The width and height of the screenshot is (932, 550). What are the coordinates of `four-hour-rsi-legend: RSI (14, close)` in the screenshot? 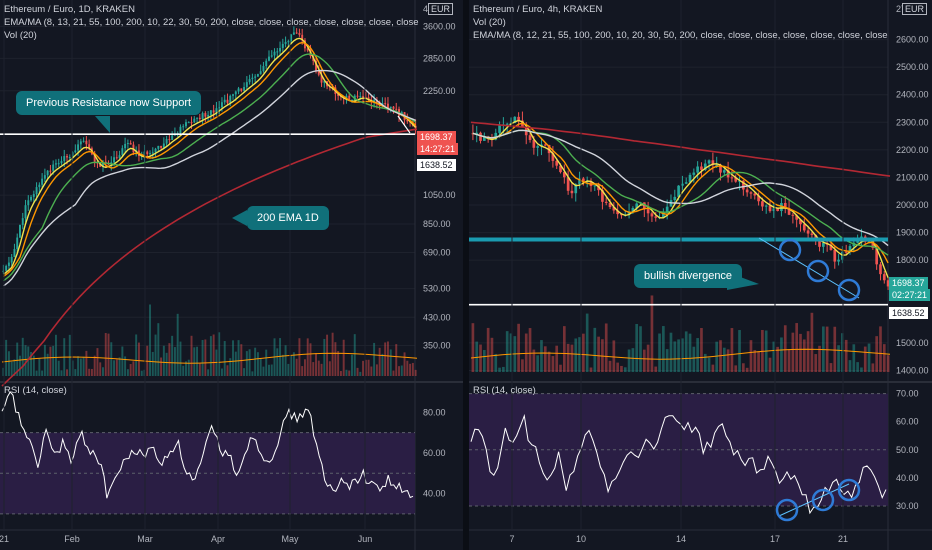 It's located at (504, 390).